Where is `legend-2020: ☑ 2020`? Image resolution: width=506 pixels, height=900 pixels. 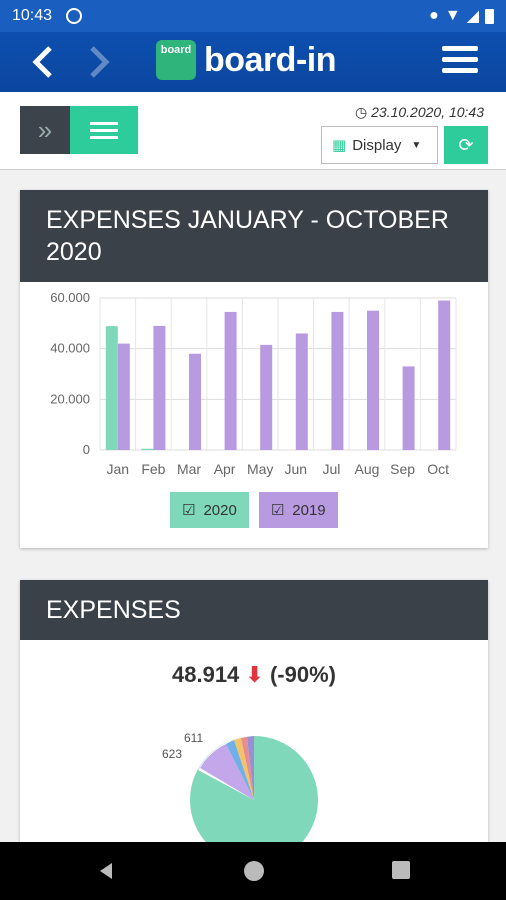
legend-2020: ☑ 2020 is located at coordinates (209, 510).